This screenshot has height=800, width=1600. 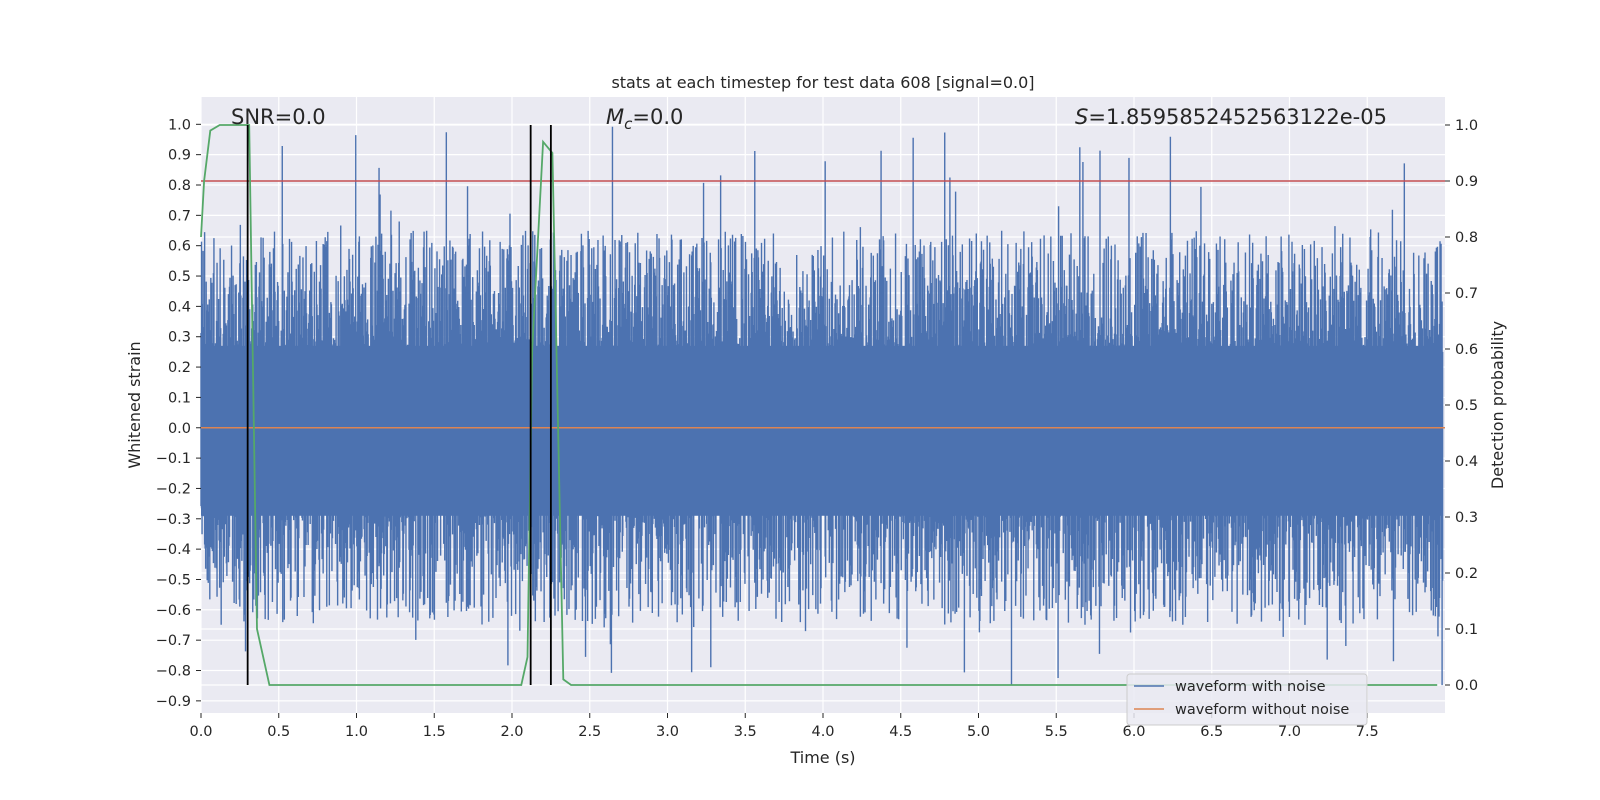 I want to click on y2-tick-label: 0.2, so click(x=1466, y=574).